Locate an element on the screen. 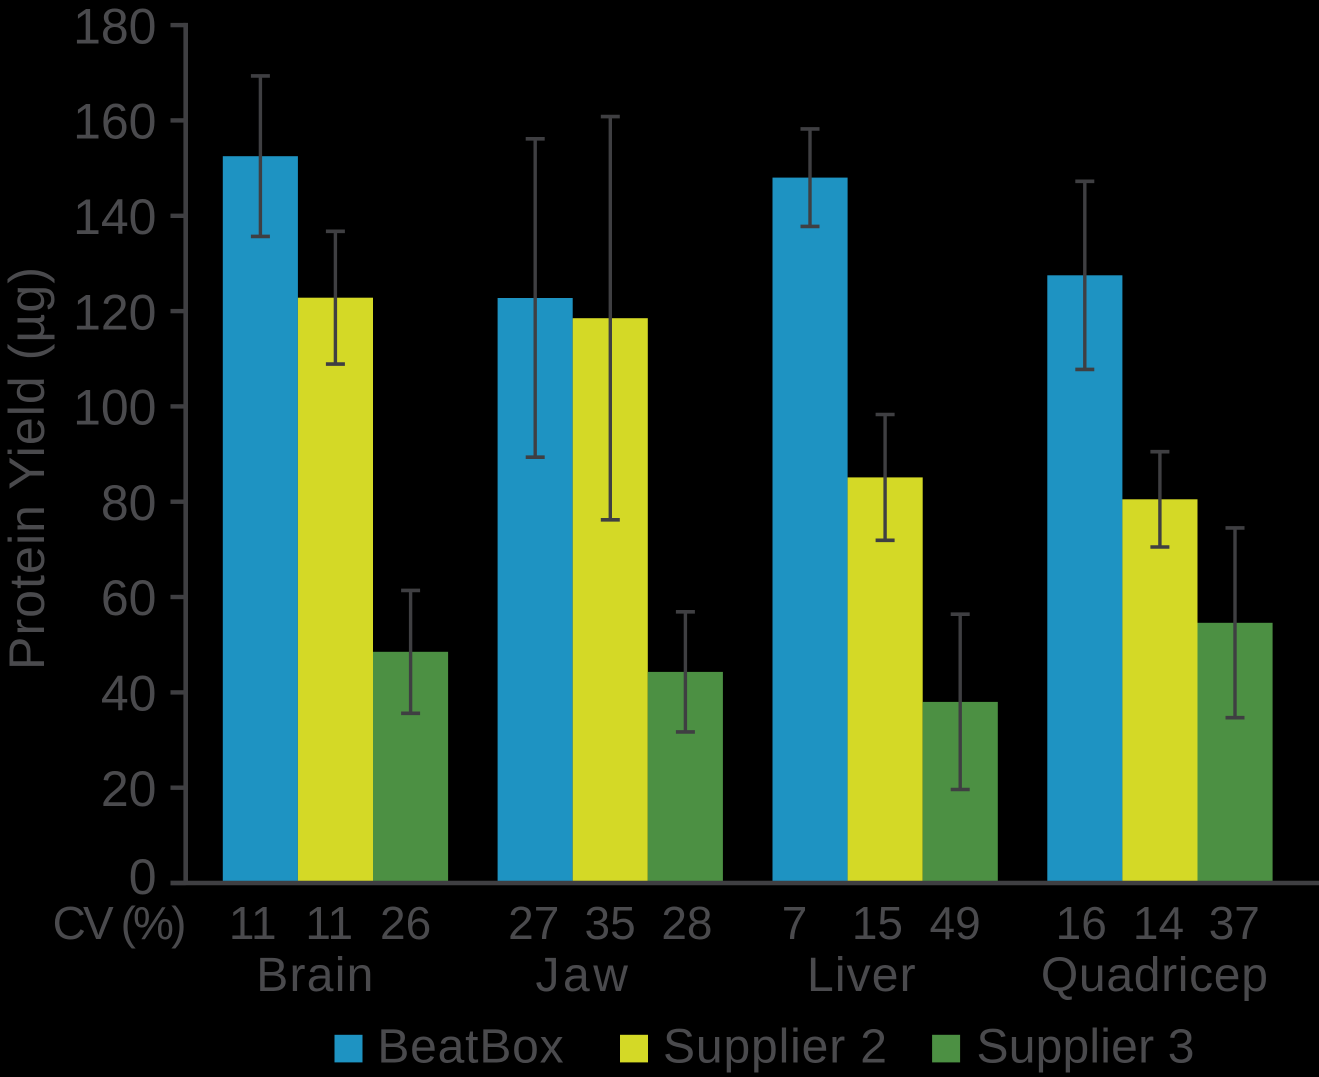 This screenshot has height=1077, width=1319. svg-text: Liver is located at coordinates (861, 975).